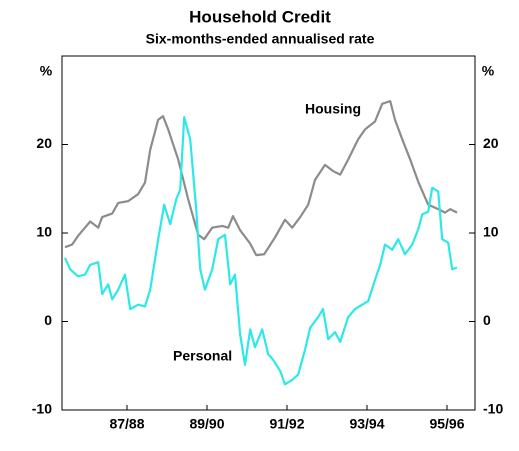 The width and height of the screenshot is (519, 451). What do you see at coordinates (206, 424) in the screenshot?
I see `x-tick-label: 89/90` at bounding box center [206, 424].